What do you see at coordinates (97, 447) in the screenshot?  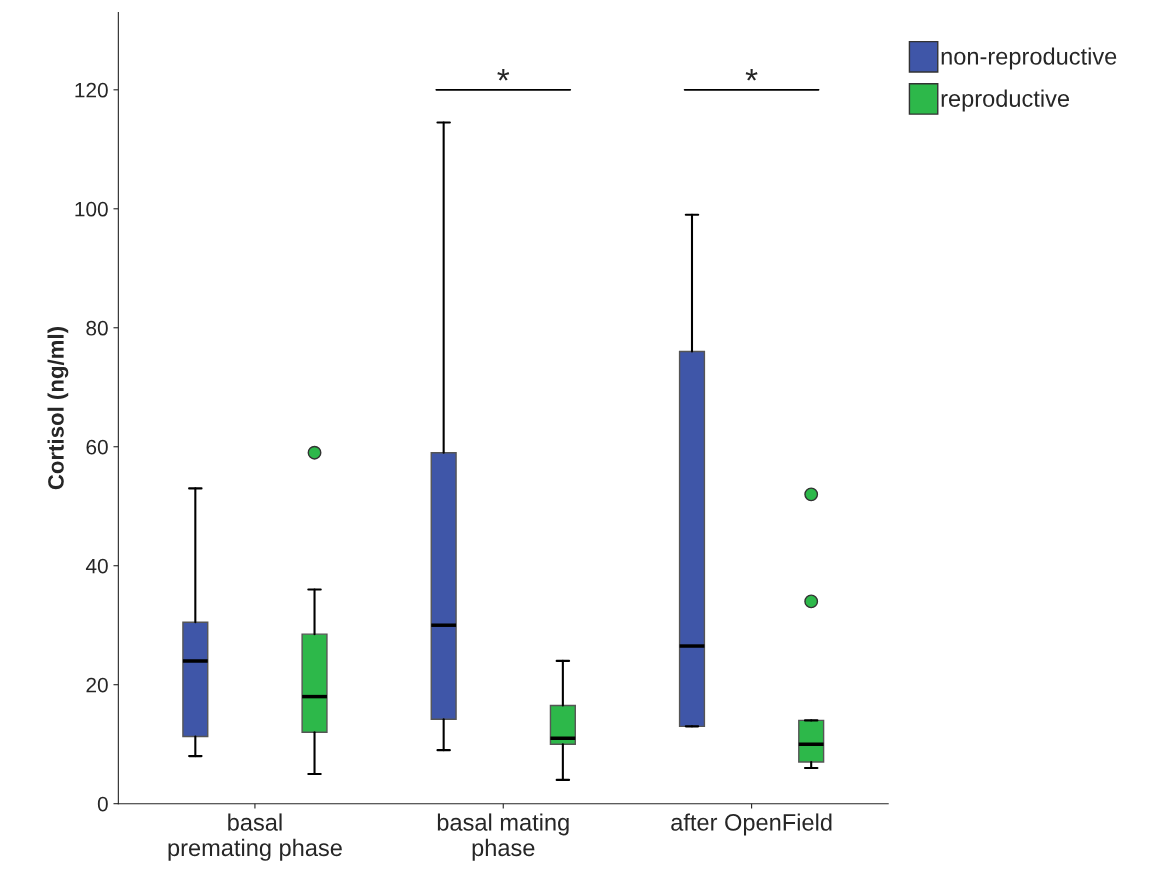 I see `y-tick-label: 60` at bounding box center [97, 447].